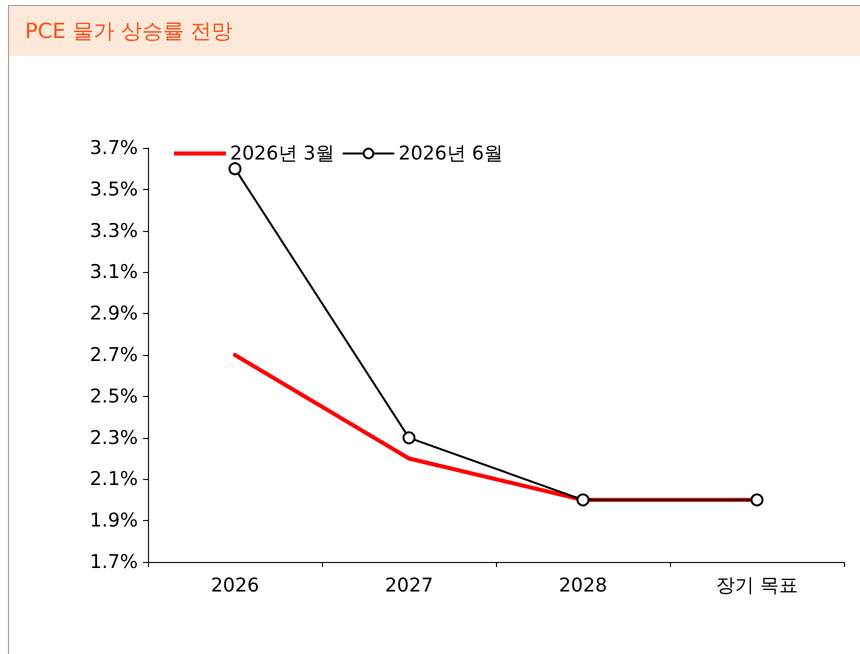 Image resolution: width=860 pixels, height=654 pixels. I want to click on legend-label: 2026년 3월, so click(282, 153).